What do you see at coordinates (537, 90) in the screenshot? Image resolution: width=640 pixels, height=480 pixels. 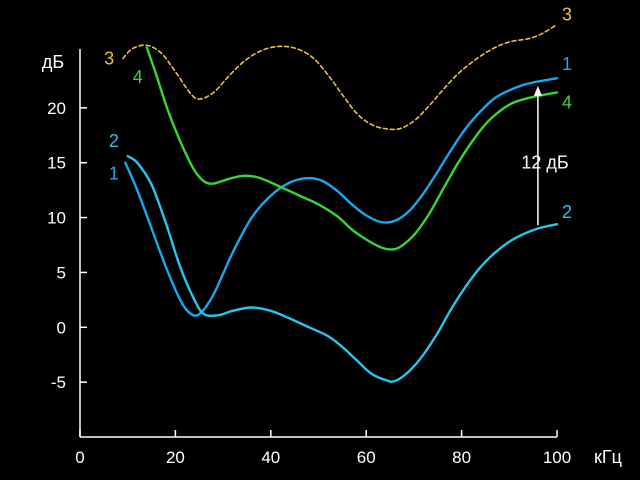 I see `arrow-12db-head` at bounding box center [537, 90].